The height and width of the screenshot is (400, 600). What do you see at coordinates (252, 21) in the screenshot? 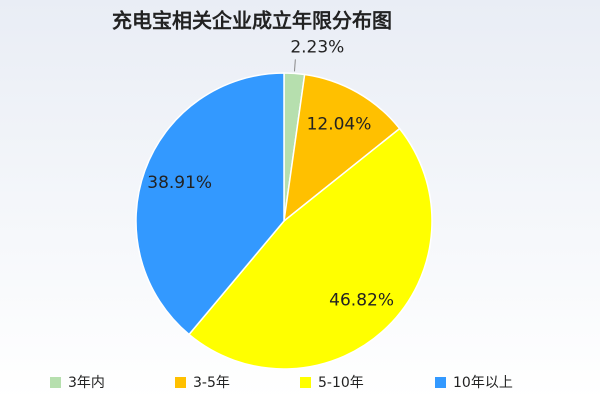
I see `chart-title: 充电宝相关企业成立年限分布图` at bounding box center [252, 21].